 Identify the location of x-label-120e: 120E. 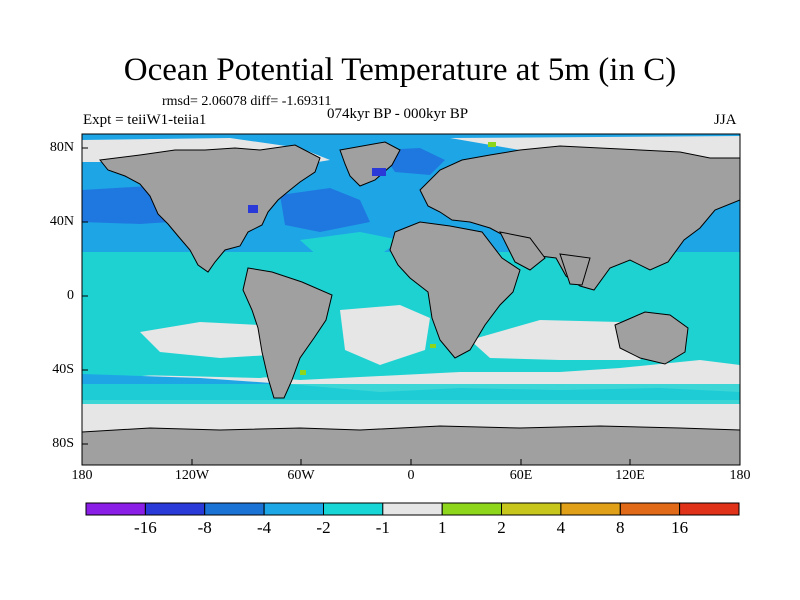
(630, 475).